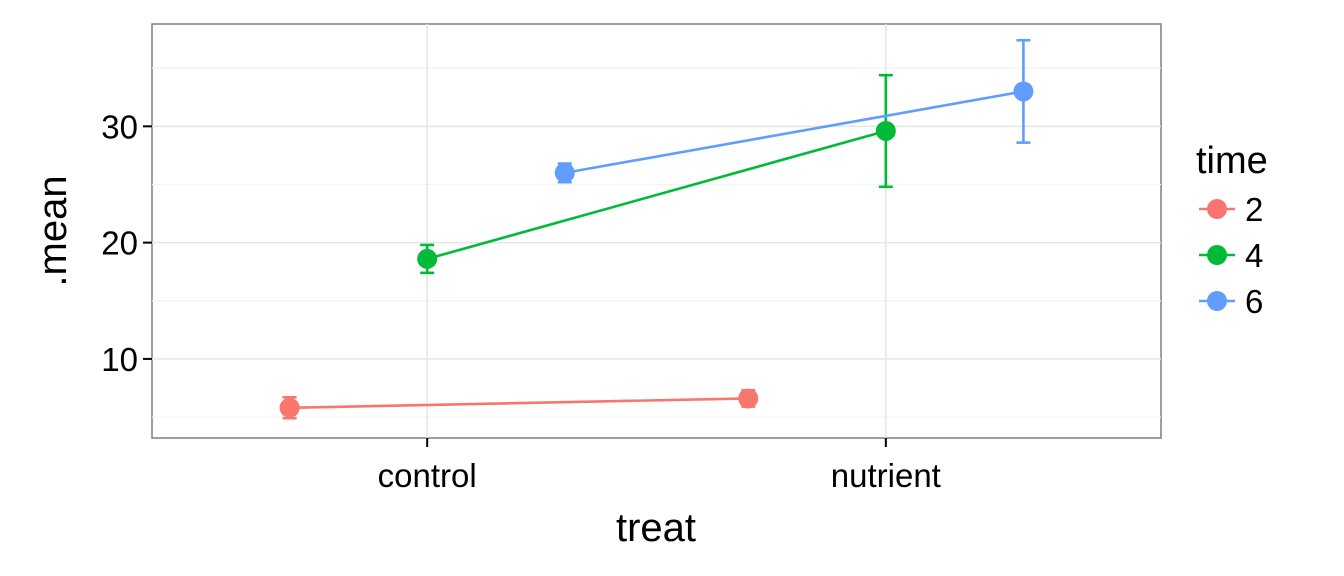 Image resolution: width=1344 pixels, height=576 pixels. What do you see at coordinates (427, 475) in the screenshot?
I see `x-tick-label: control` at bounding box center [427, 475].